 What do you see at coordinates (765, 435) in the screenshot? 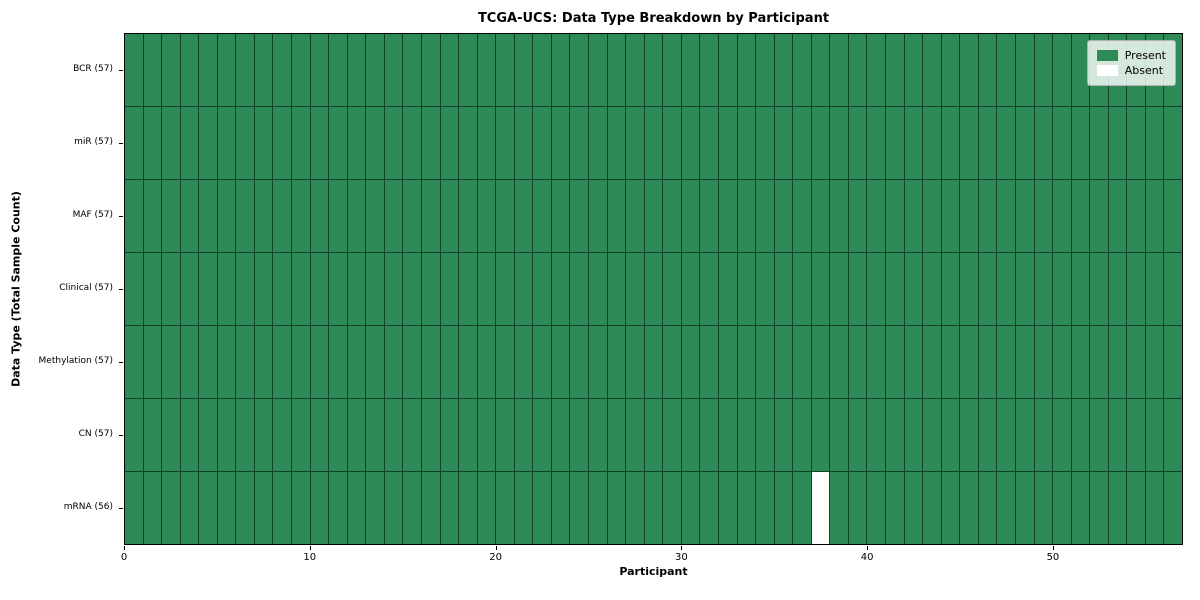
I see `heatmap-cell-CN-p34` at bounding box center [765, 435].